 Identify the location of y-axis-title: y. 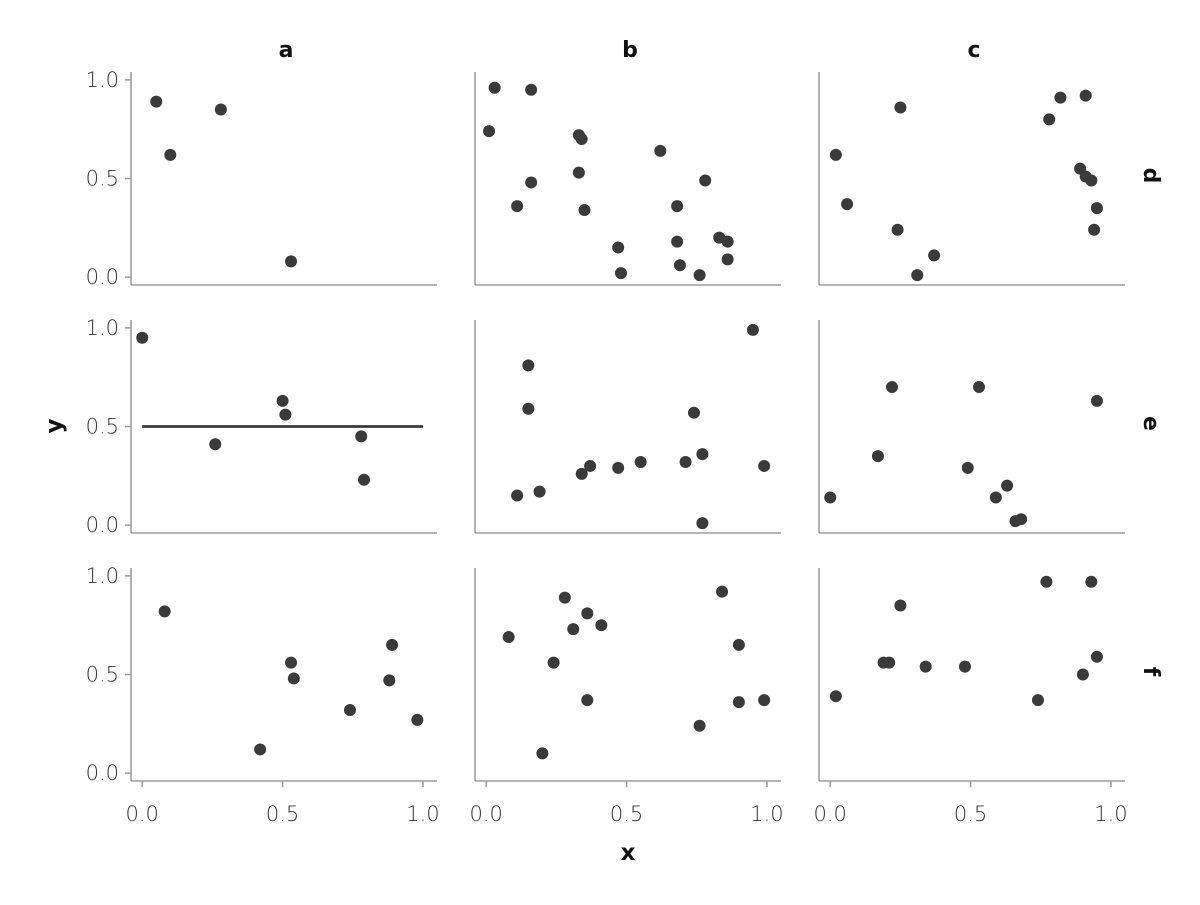
(55, 426).